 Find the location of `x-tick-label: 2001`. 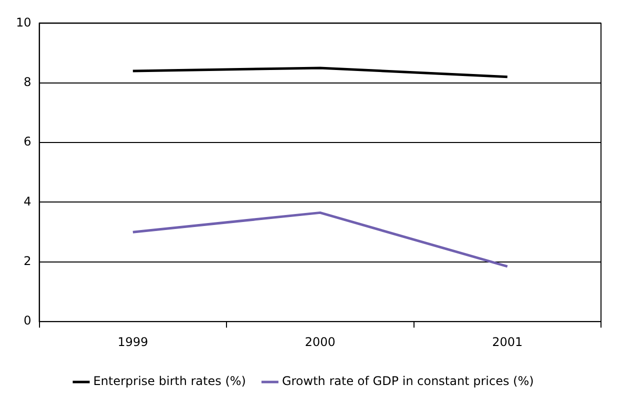

x-tick-label: 2001 is located at coordinates (507, 341).